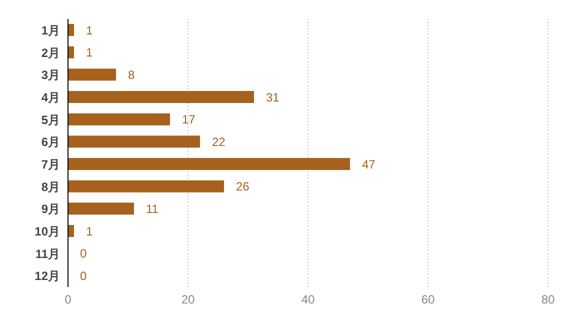 The width and height of the screenshot is (576, 326). I want to click on y-tick-label: 12月, so click(47, 276).